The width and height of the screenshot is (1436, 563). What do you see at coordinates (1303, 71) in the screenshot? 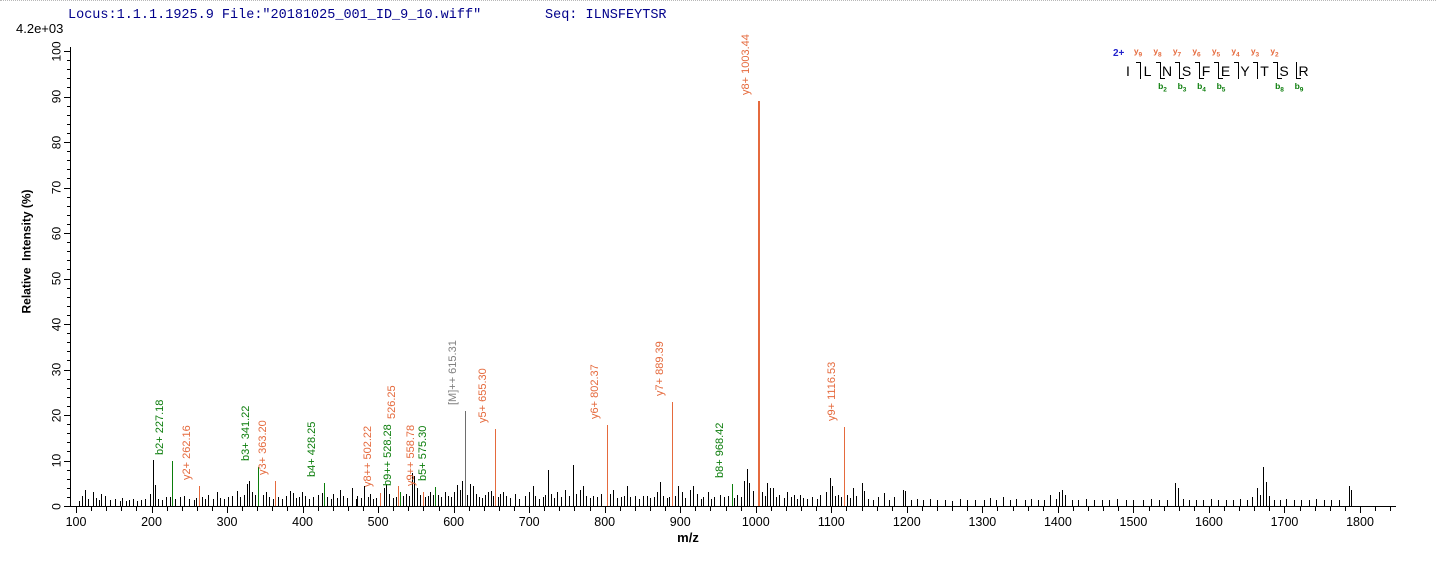
I see `peptide-residue: R` at bounding box center [1303, 71].